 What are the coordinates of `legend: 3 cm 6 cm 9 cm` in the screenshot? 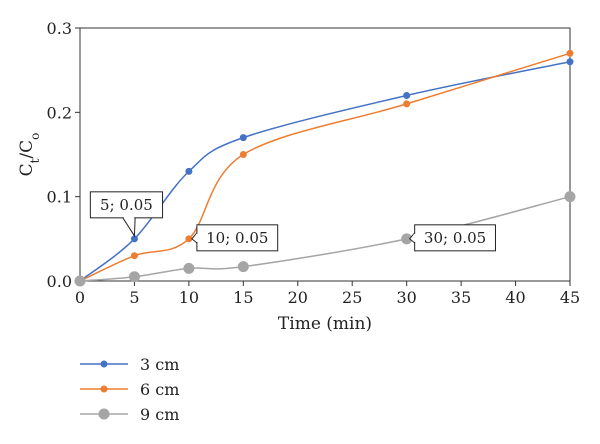 It's located at (129, 389).